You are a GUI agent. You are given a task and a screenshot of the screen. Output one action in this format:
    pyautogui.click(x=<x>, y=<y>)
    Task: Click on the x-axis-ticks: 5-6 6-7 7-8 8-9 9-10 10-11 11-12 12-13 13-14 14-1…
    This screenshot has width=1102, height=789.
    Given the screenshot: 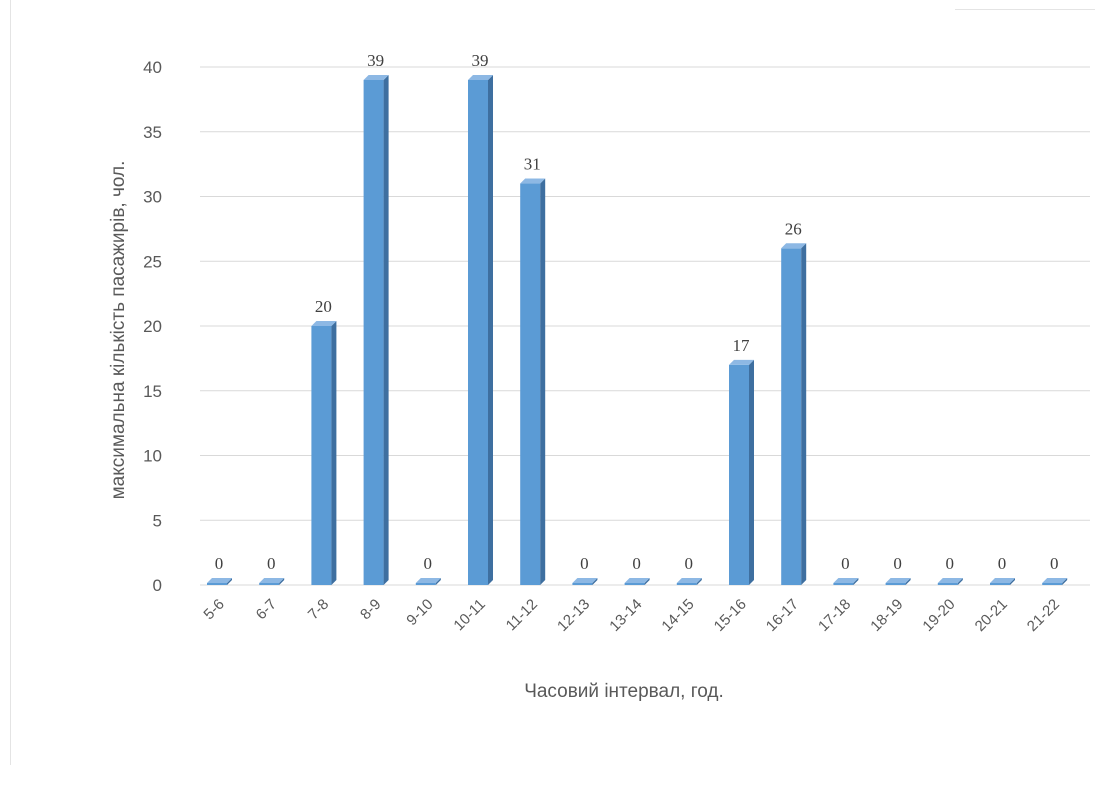 What is the action you would take?
    pyautogui.click(x=631, y=615)
    